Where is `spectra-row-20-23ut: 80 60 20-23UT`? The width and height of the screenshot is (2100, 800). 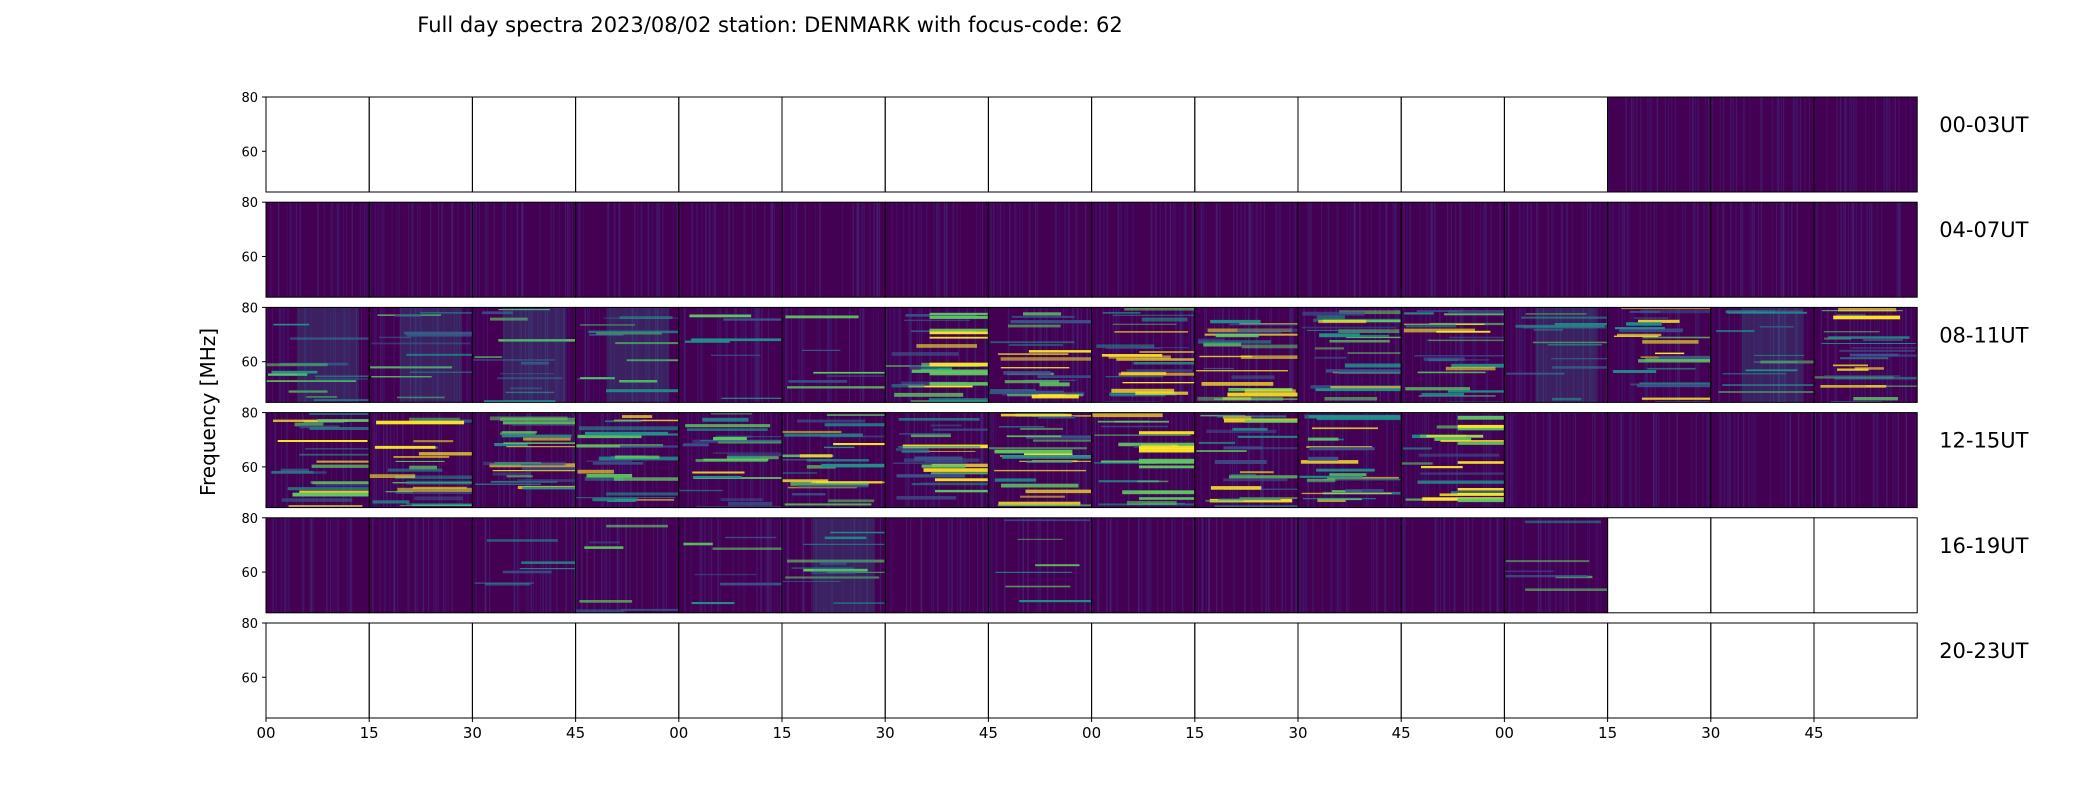
spectra-row-20-23ut: 80 60 20-23UT is located at coordinates (1135, 668).